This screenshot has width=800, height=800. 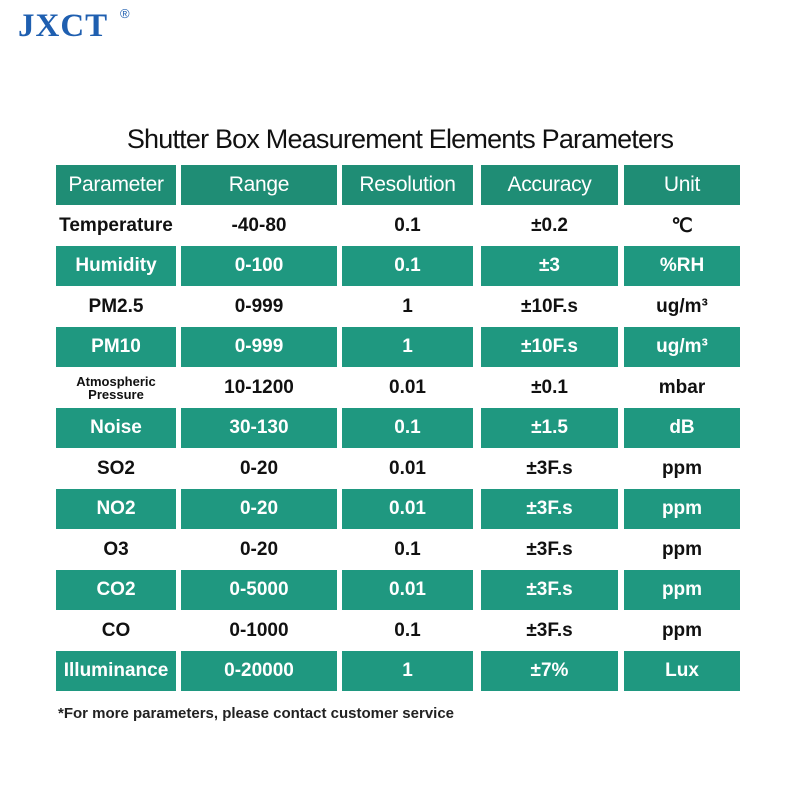 What do you see at coordinates (259, 185) in the screenshot?
I see `header-range: Range` at bounding box center [259, 185].